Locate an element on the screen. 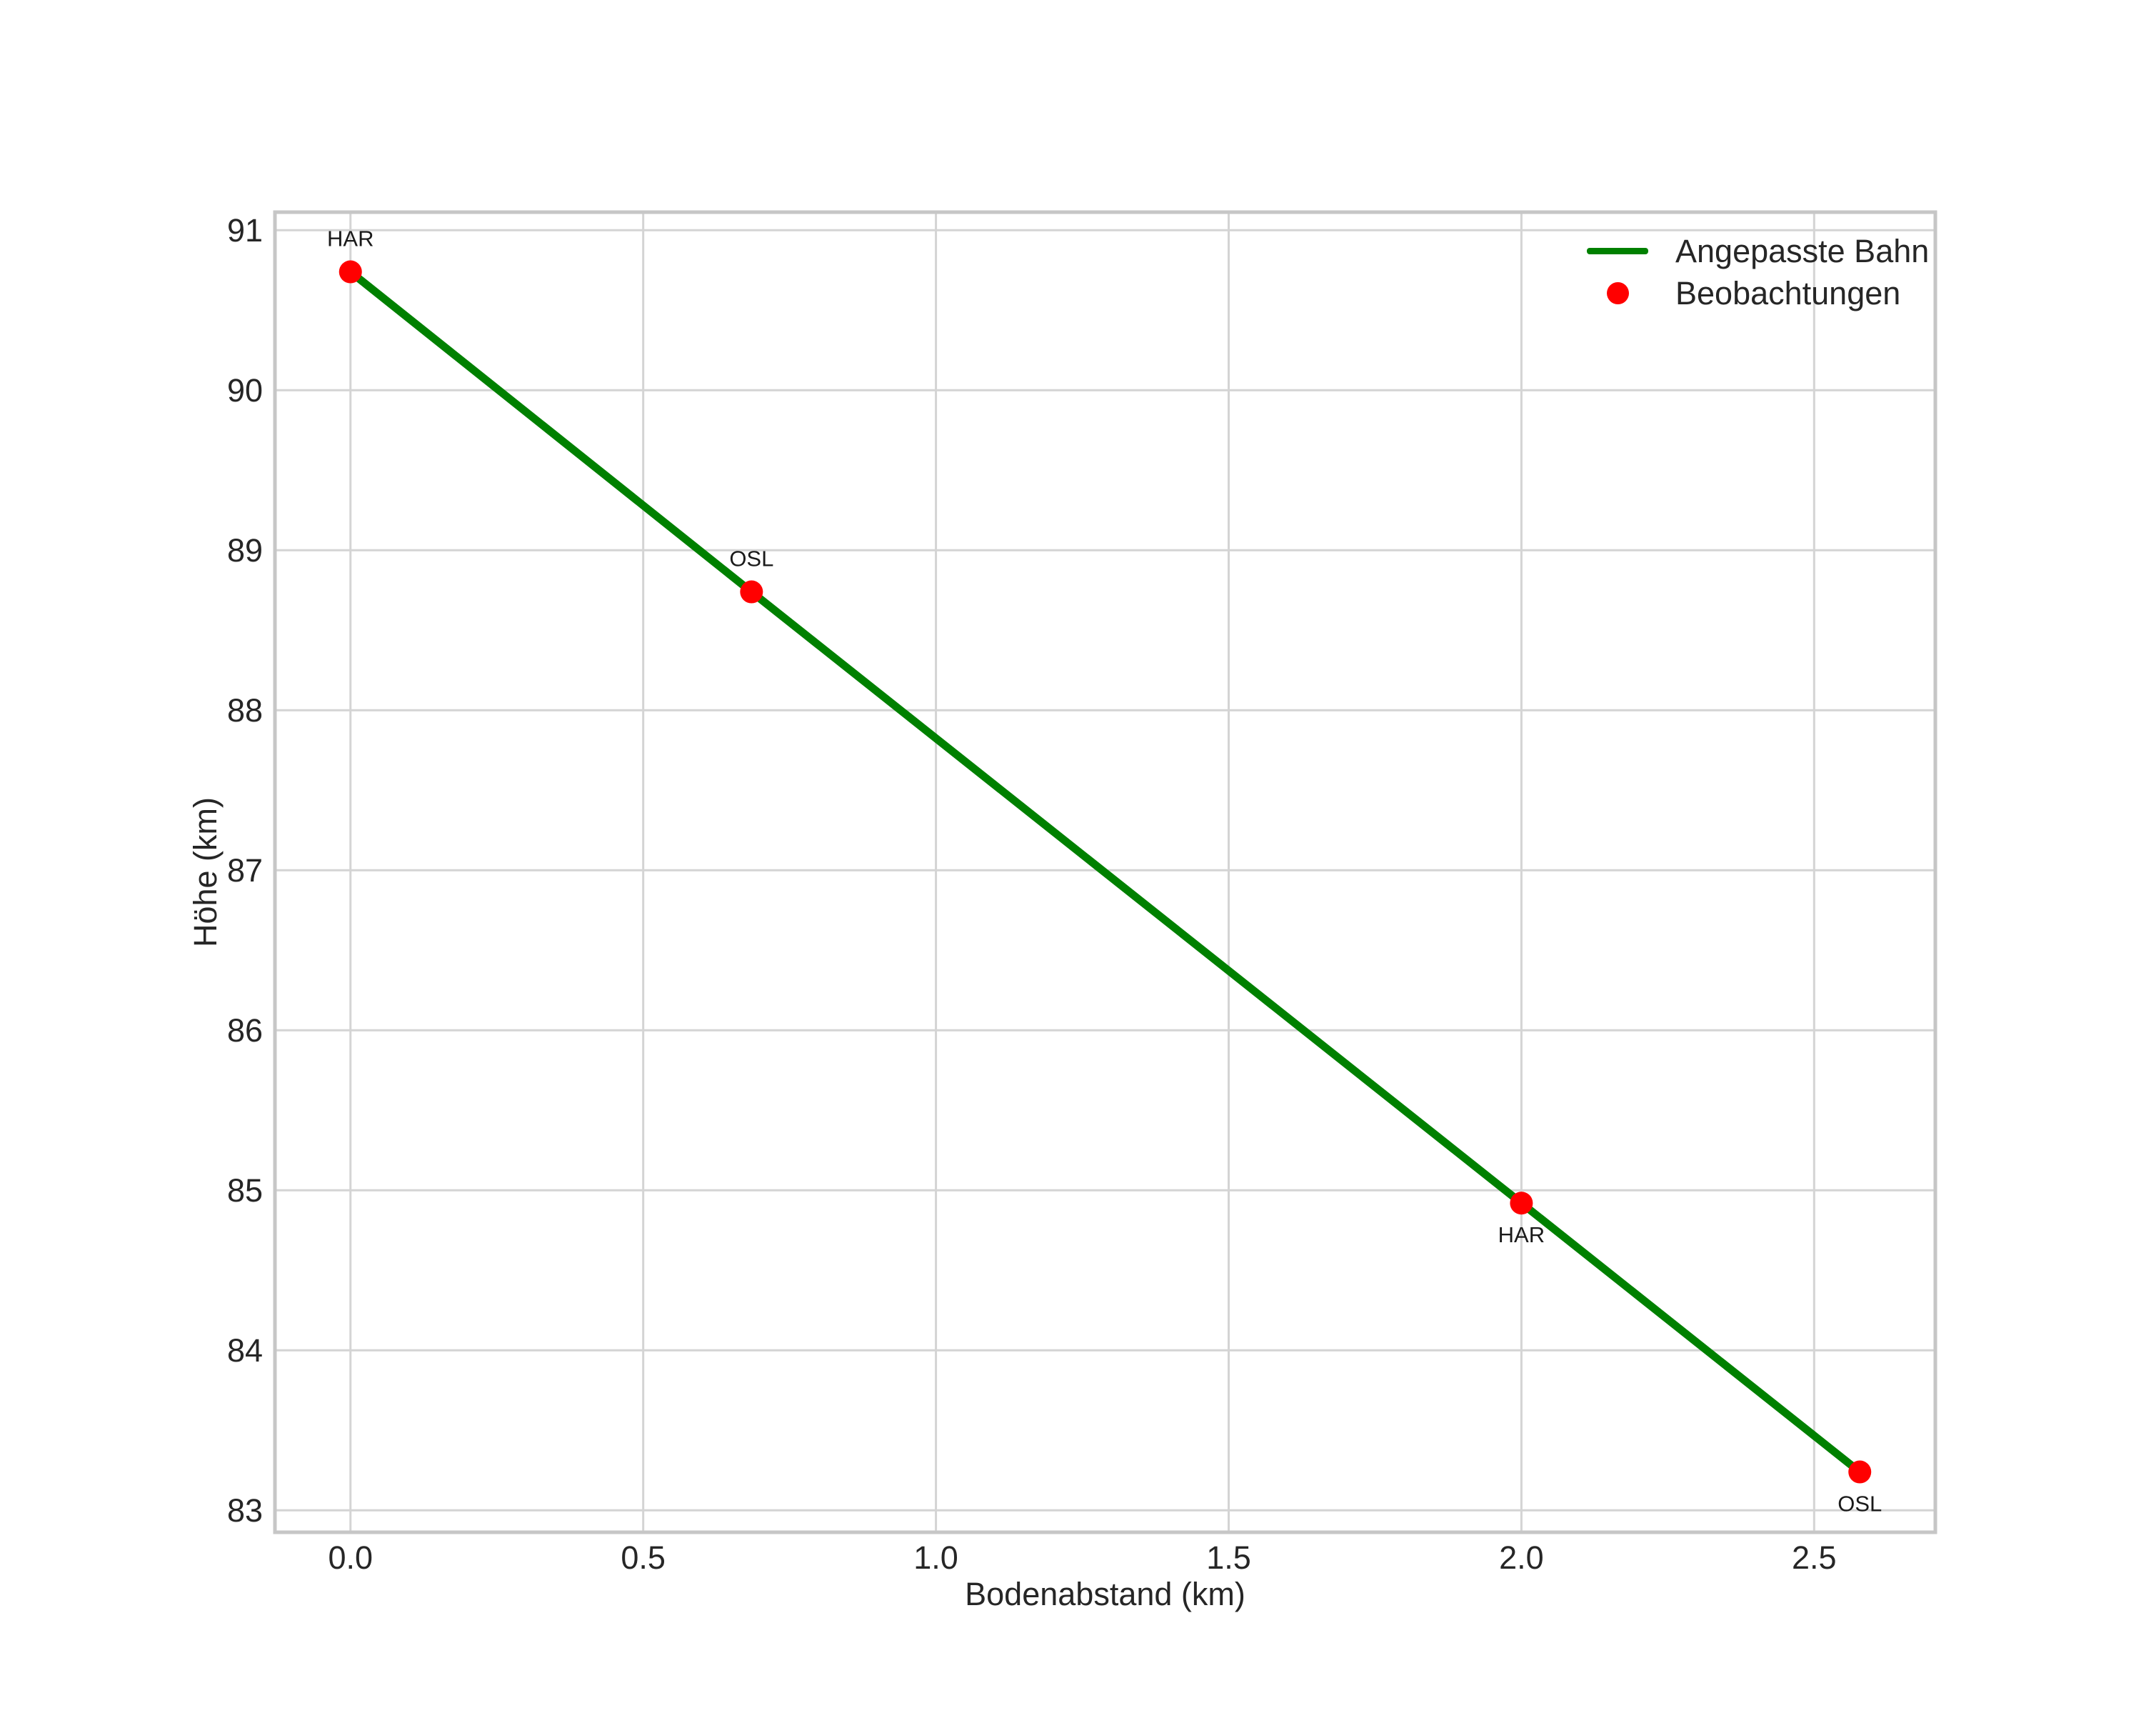 This screenshot has width=2156, height=1728. x-tick-label: 1.5 is located at coordinates (1229, 1558).